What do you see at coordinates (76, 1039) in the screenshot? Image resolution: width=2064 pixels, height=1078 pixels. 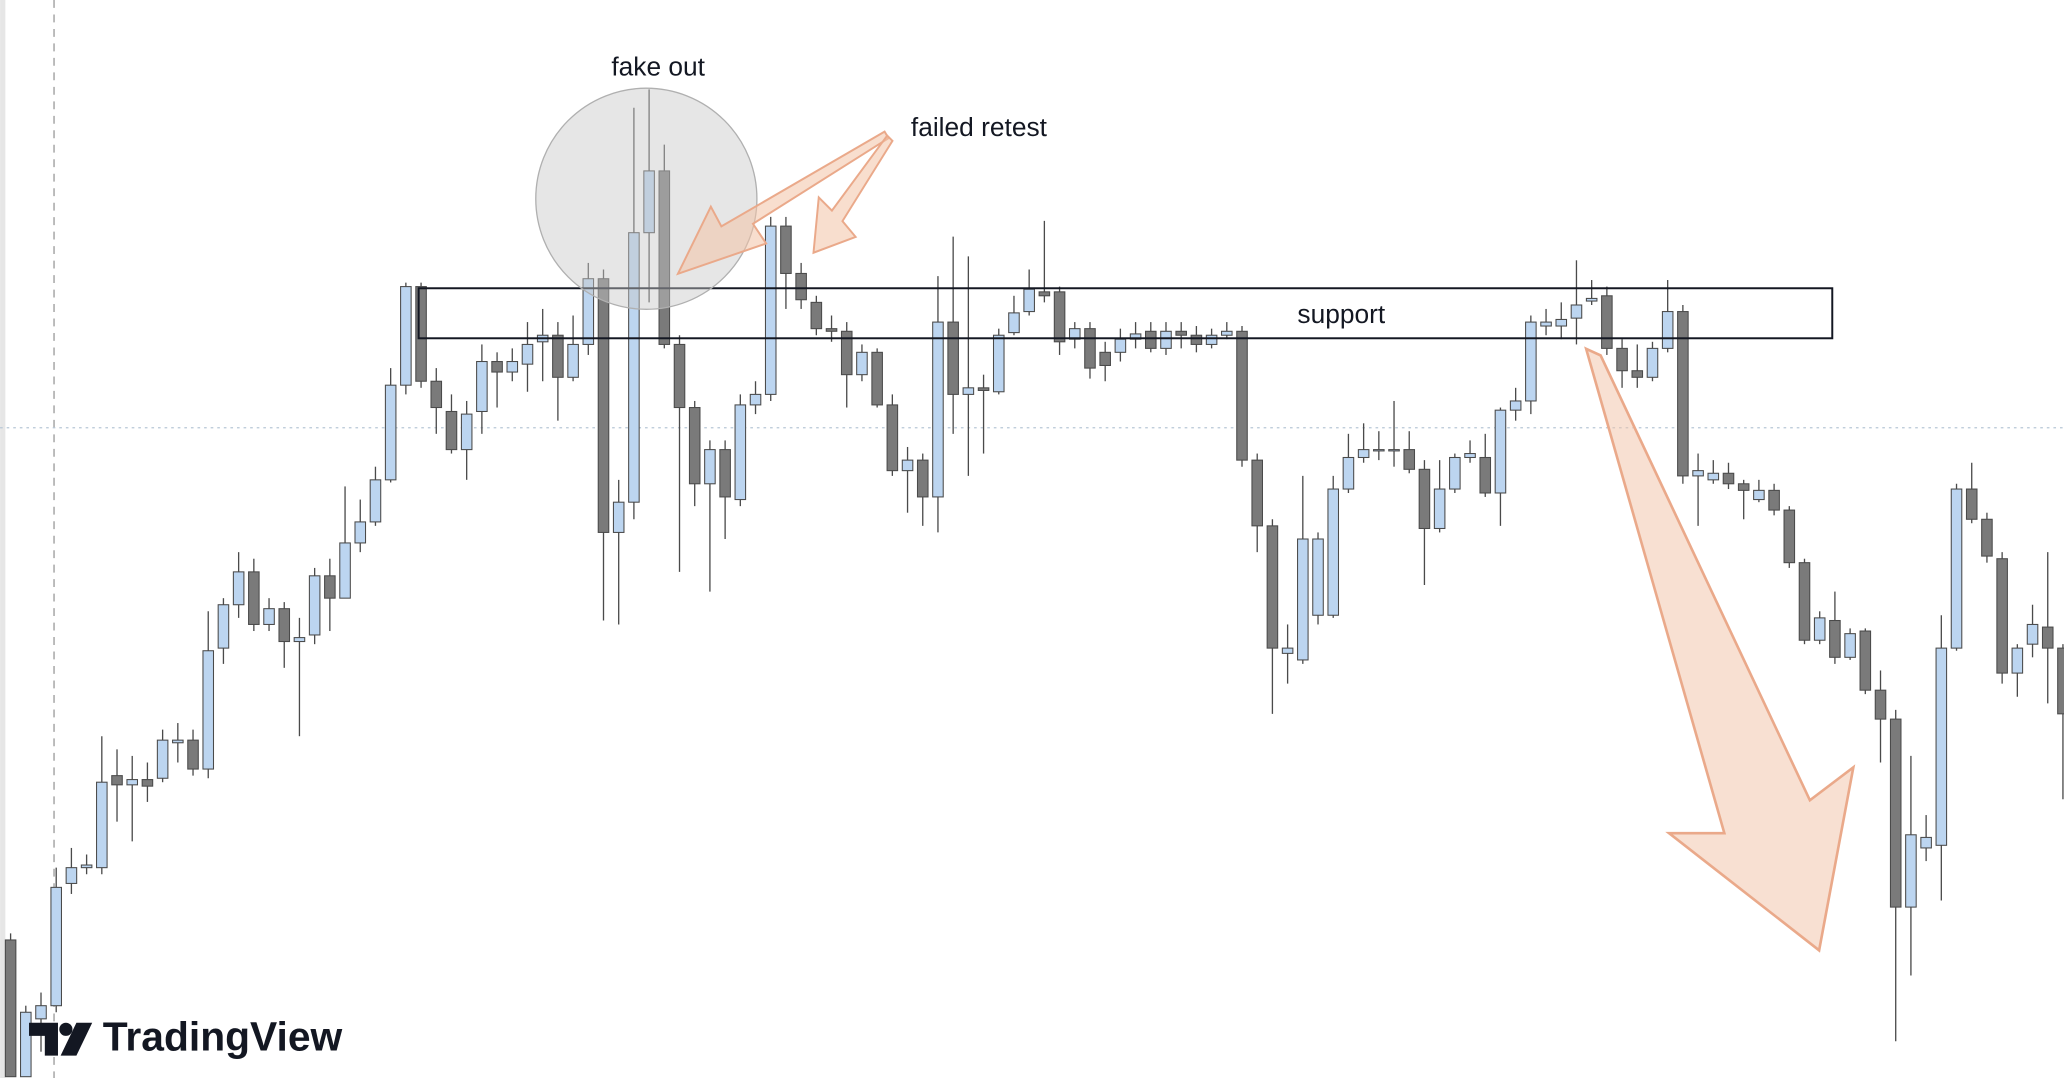 I see `logo-icon` at bounding box center [76, 1039].